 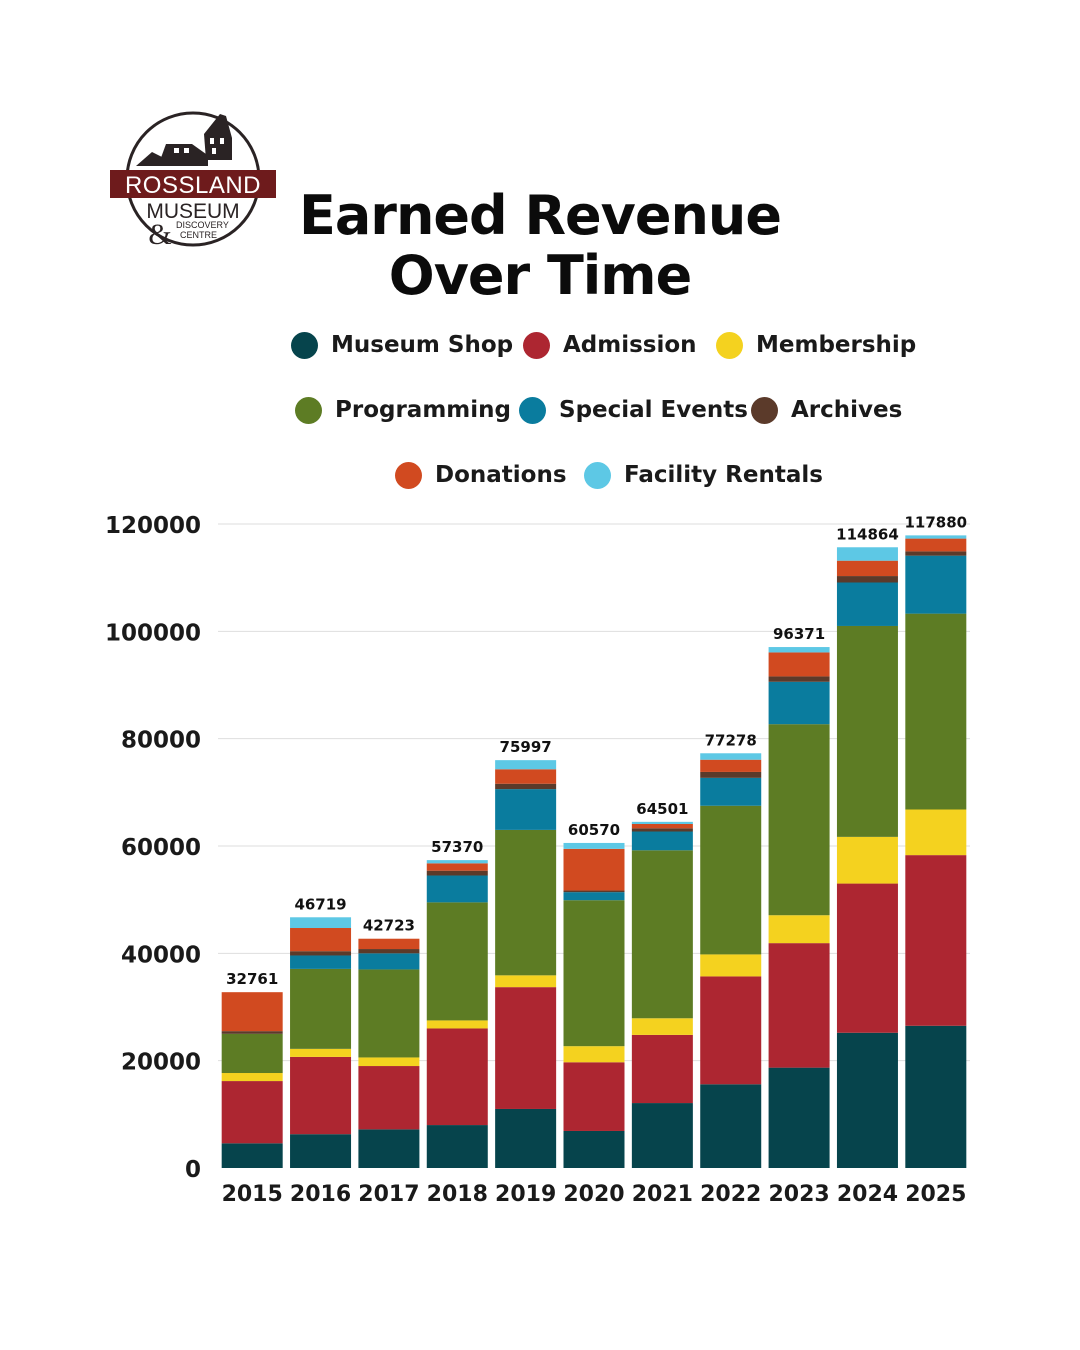 I want to click on legend-item-facility-rentals: Facility Rentals, so click(x=703, y=475).